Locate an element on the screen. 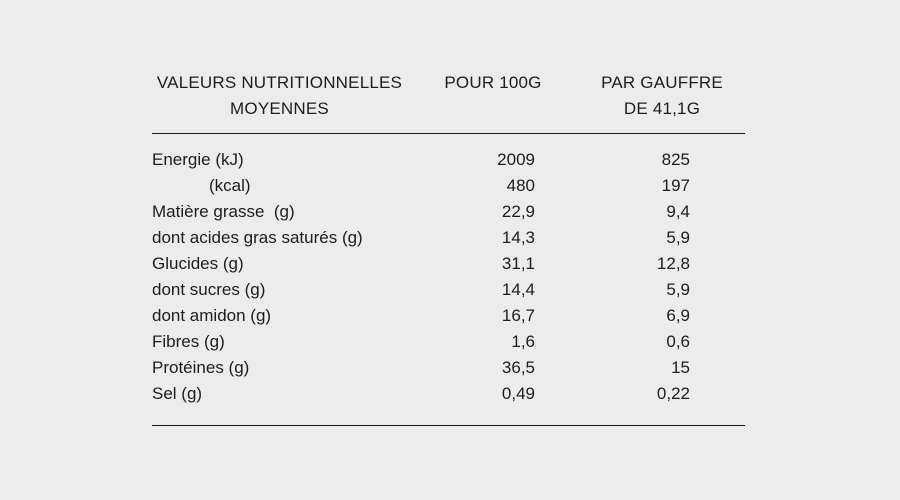 This screenshot has width=900, height=500. nutrient-label: Sel (g) is located at coordinates (177, 393).